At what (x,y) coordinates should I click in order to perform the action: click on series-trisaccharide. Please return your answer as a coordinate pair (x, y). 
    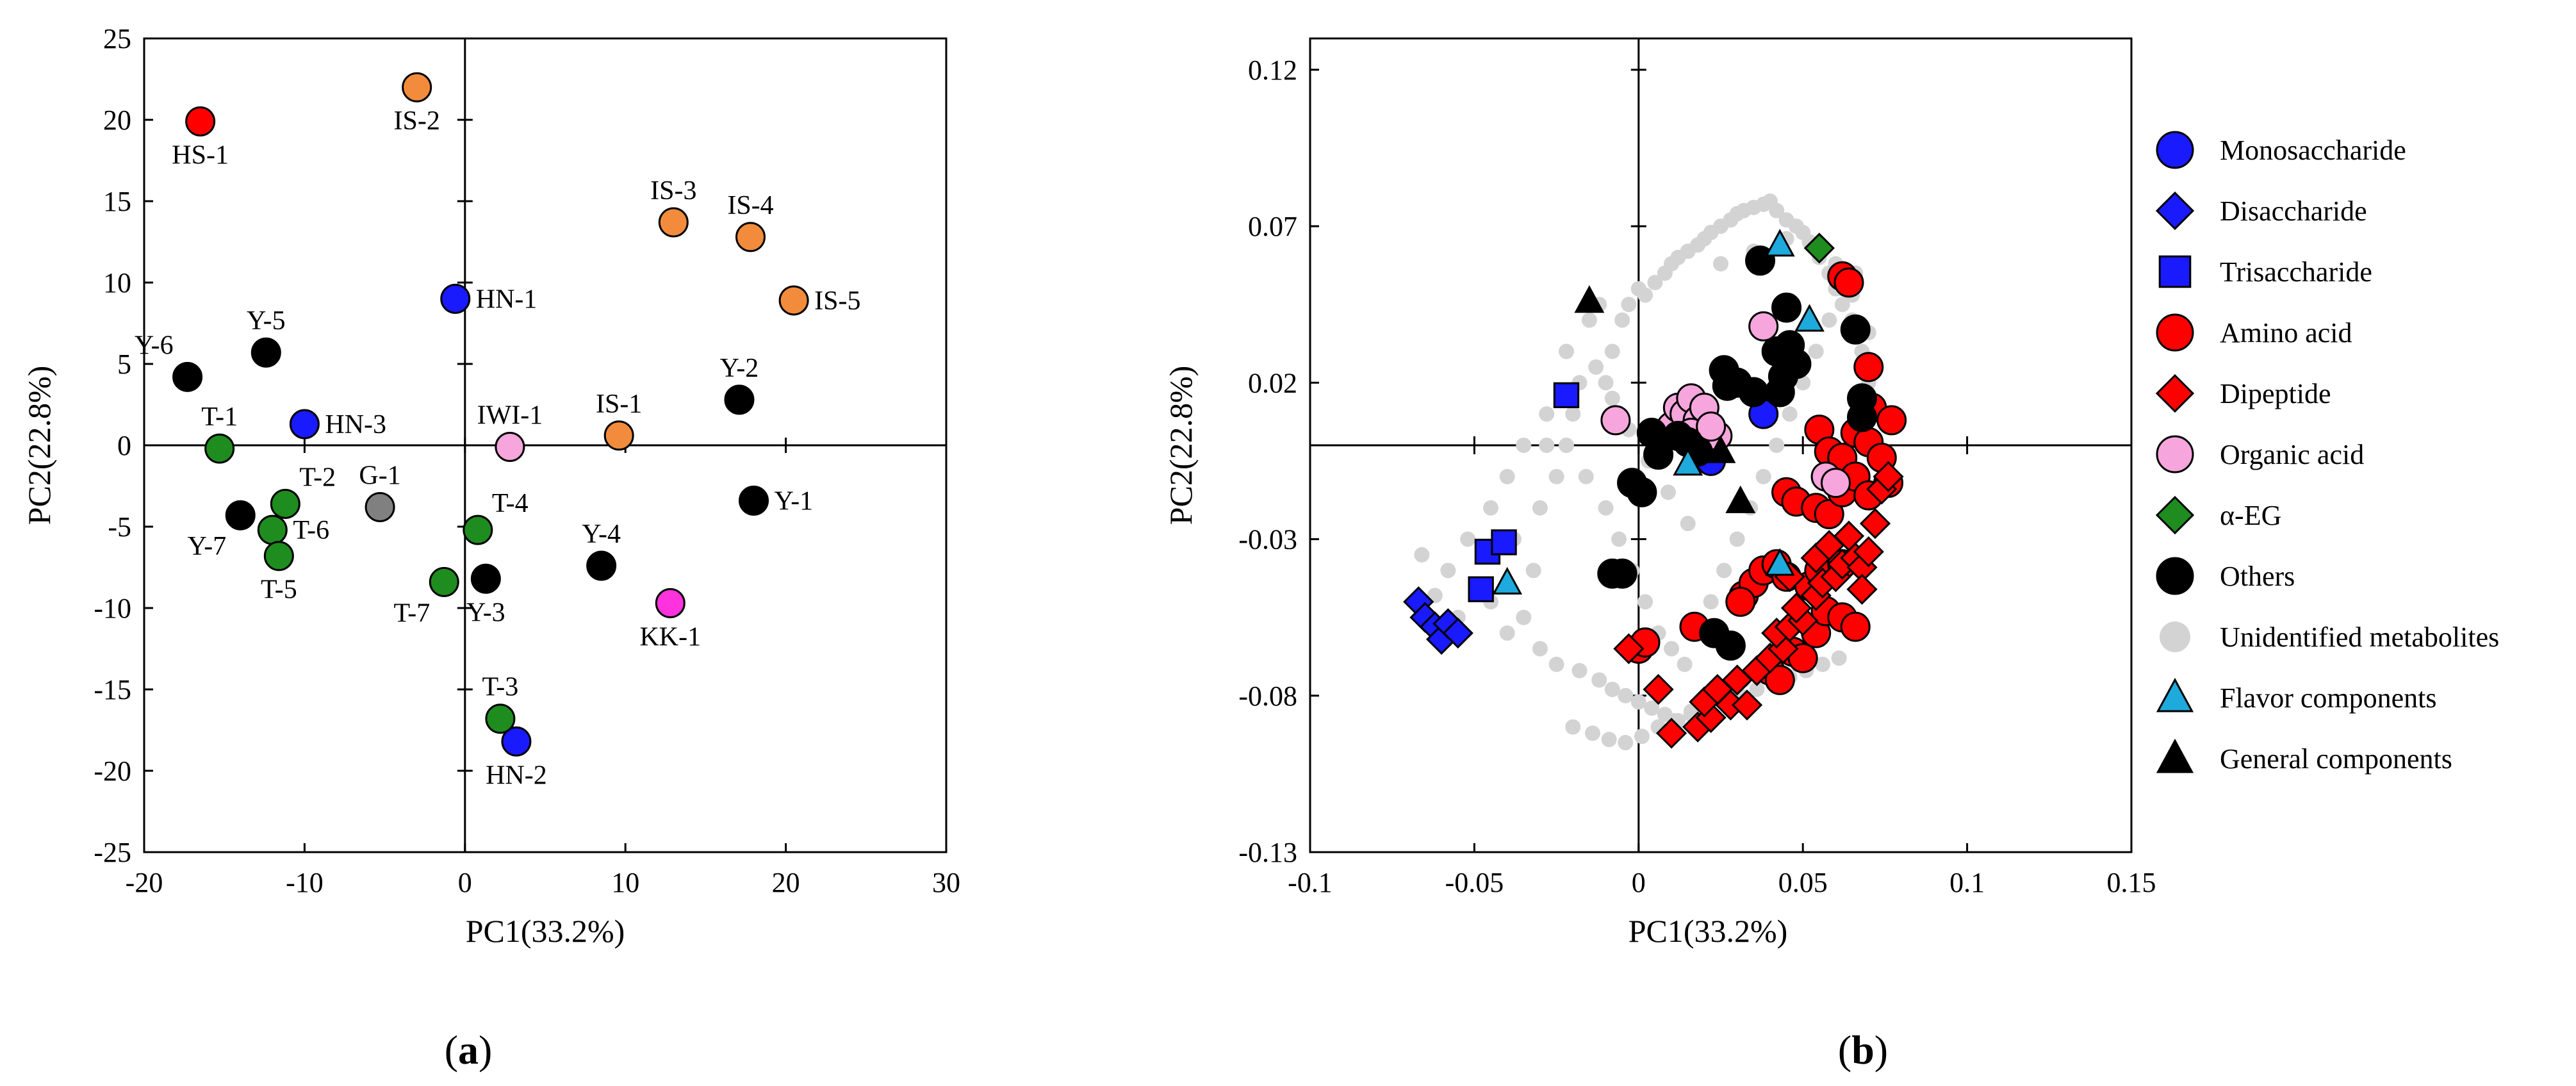
    Looking at the image, I should click on (1524, 492).